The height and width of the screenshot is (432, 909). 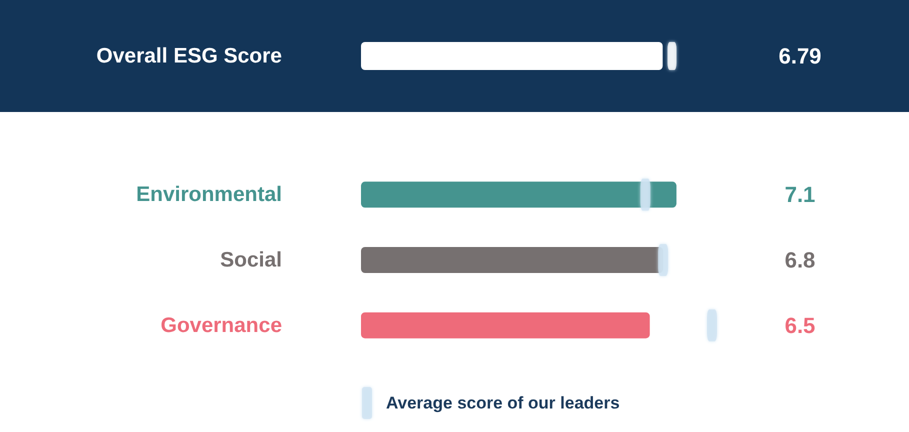 I want to click on data-label: 6.5, so click(x=800, y=325).